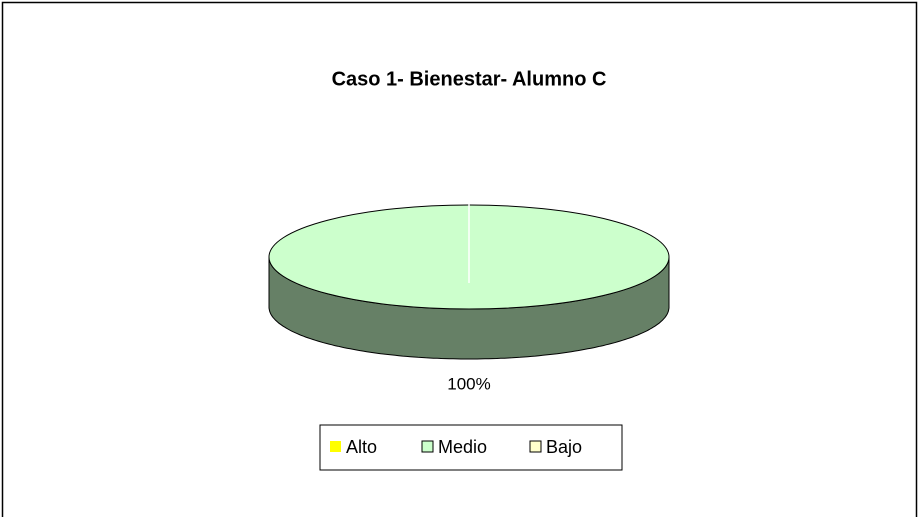 Image resolution: width=919 pixels, height=517 pixels. I want to click on legend-label: Bajo, so click(564, 447).